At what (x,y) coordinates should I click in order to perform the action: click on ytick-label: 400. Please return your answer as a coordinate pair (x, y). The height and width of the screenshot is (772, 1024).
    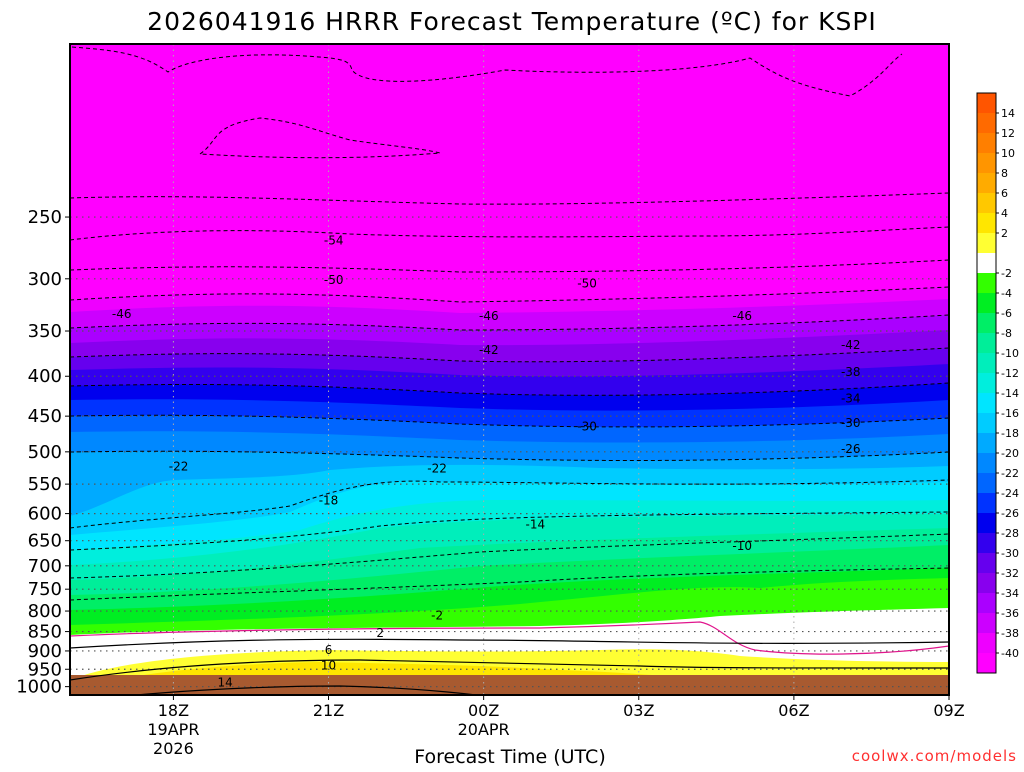
    Looking at the image, I should click on (45, 376).